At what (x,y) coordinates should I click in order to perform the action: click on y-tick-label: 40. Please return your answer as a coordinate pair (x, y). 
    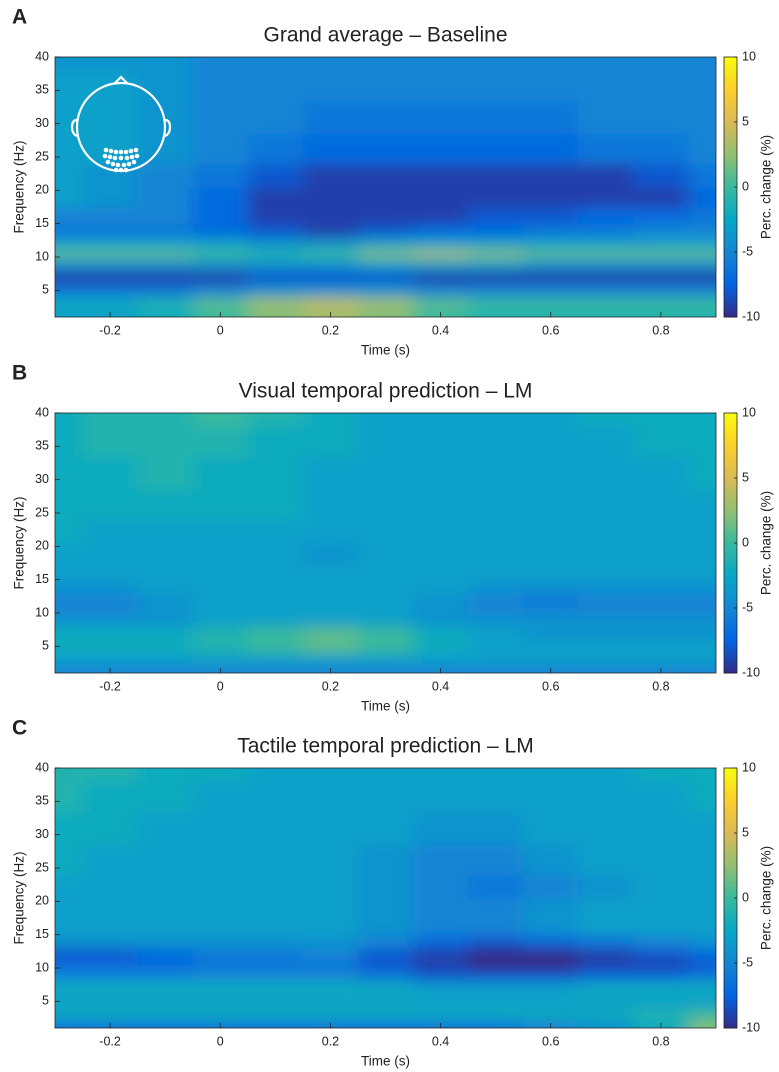
    Looking at the image, I should click on (42, 412).